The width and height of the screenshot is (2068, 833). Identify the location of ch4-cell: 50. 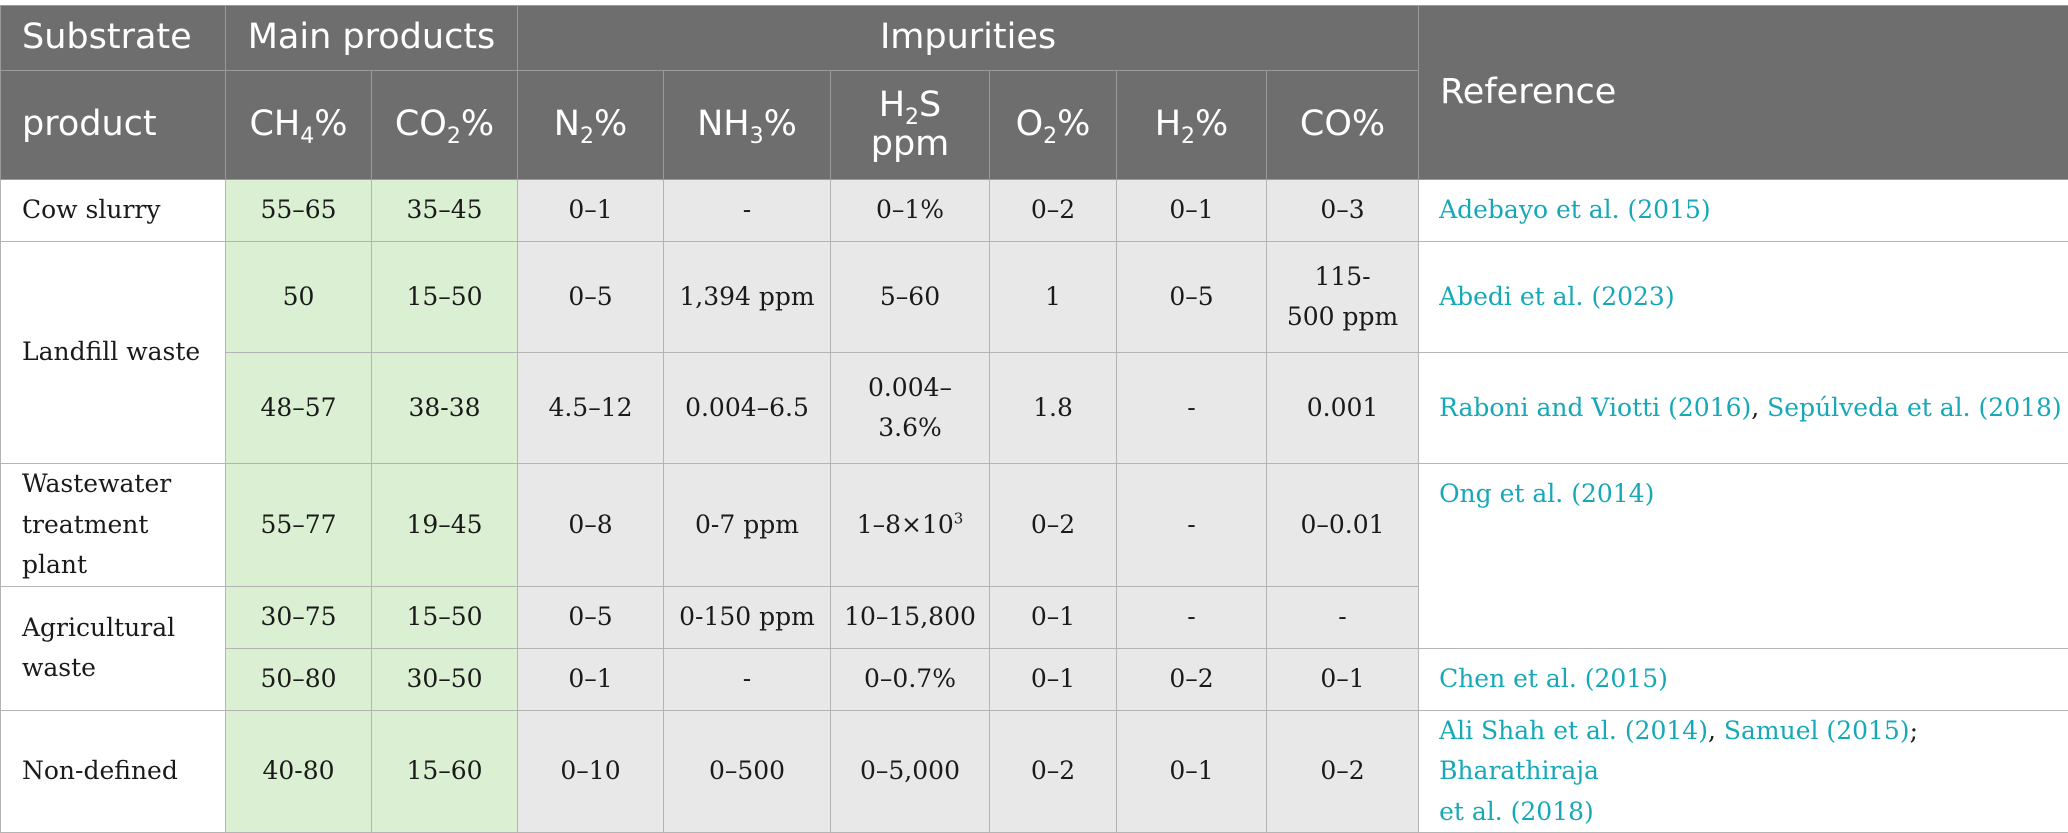
(299, 297).